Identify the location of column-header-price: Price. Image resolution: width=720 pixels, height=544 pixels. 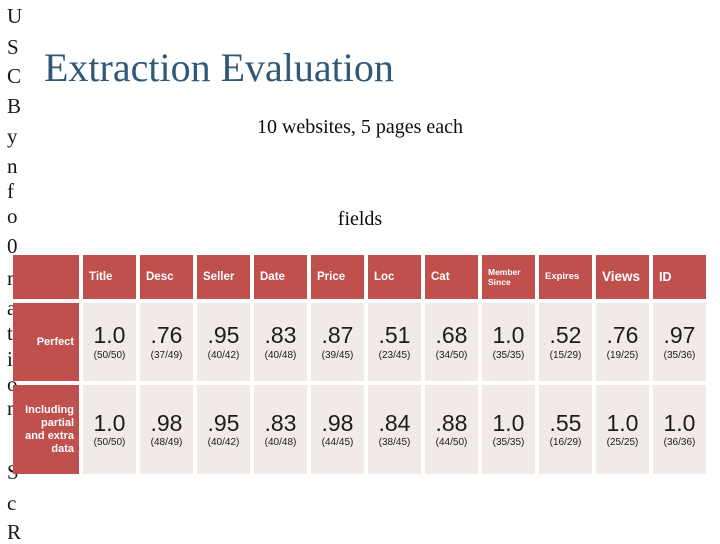
(337, 277).